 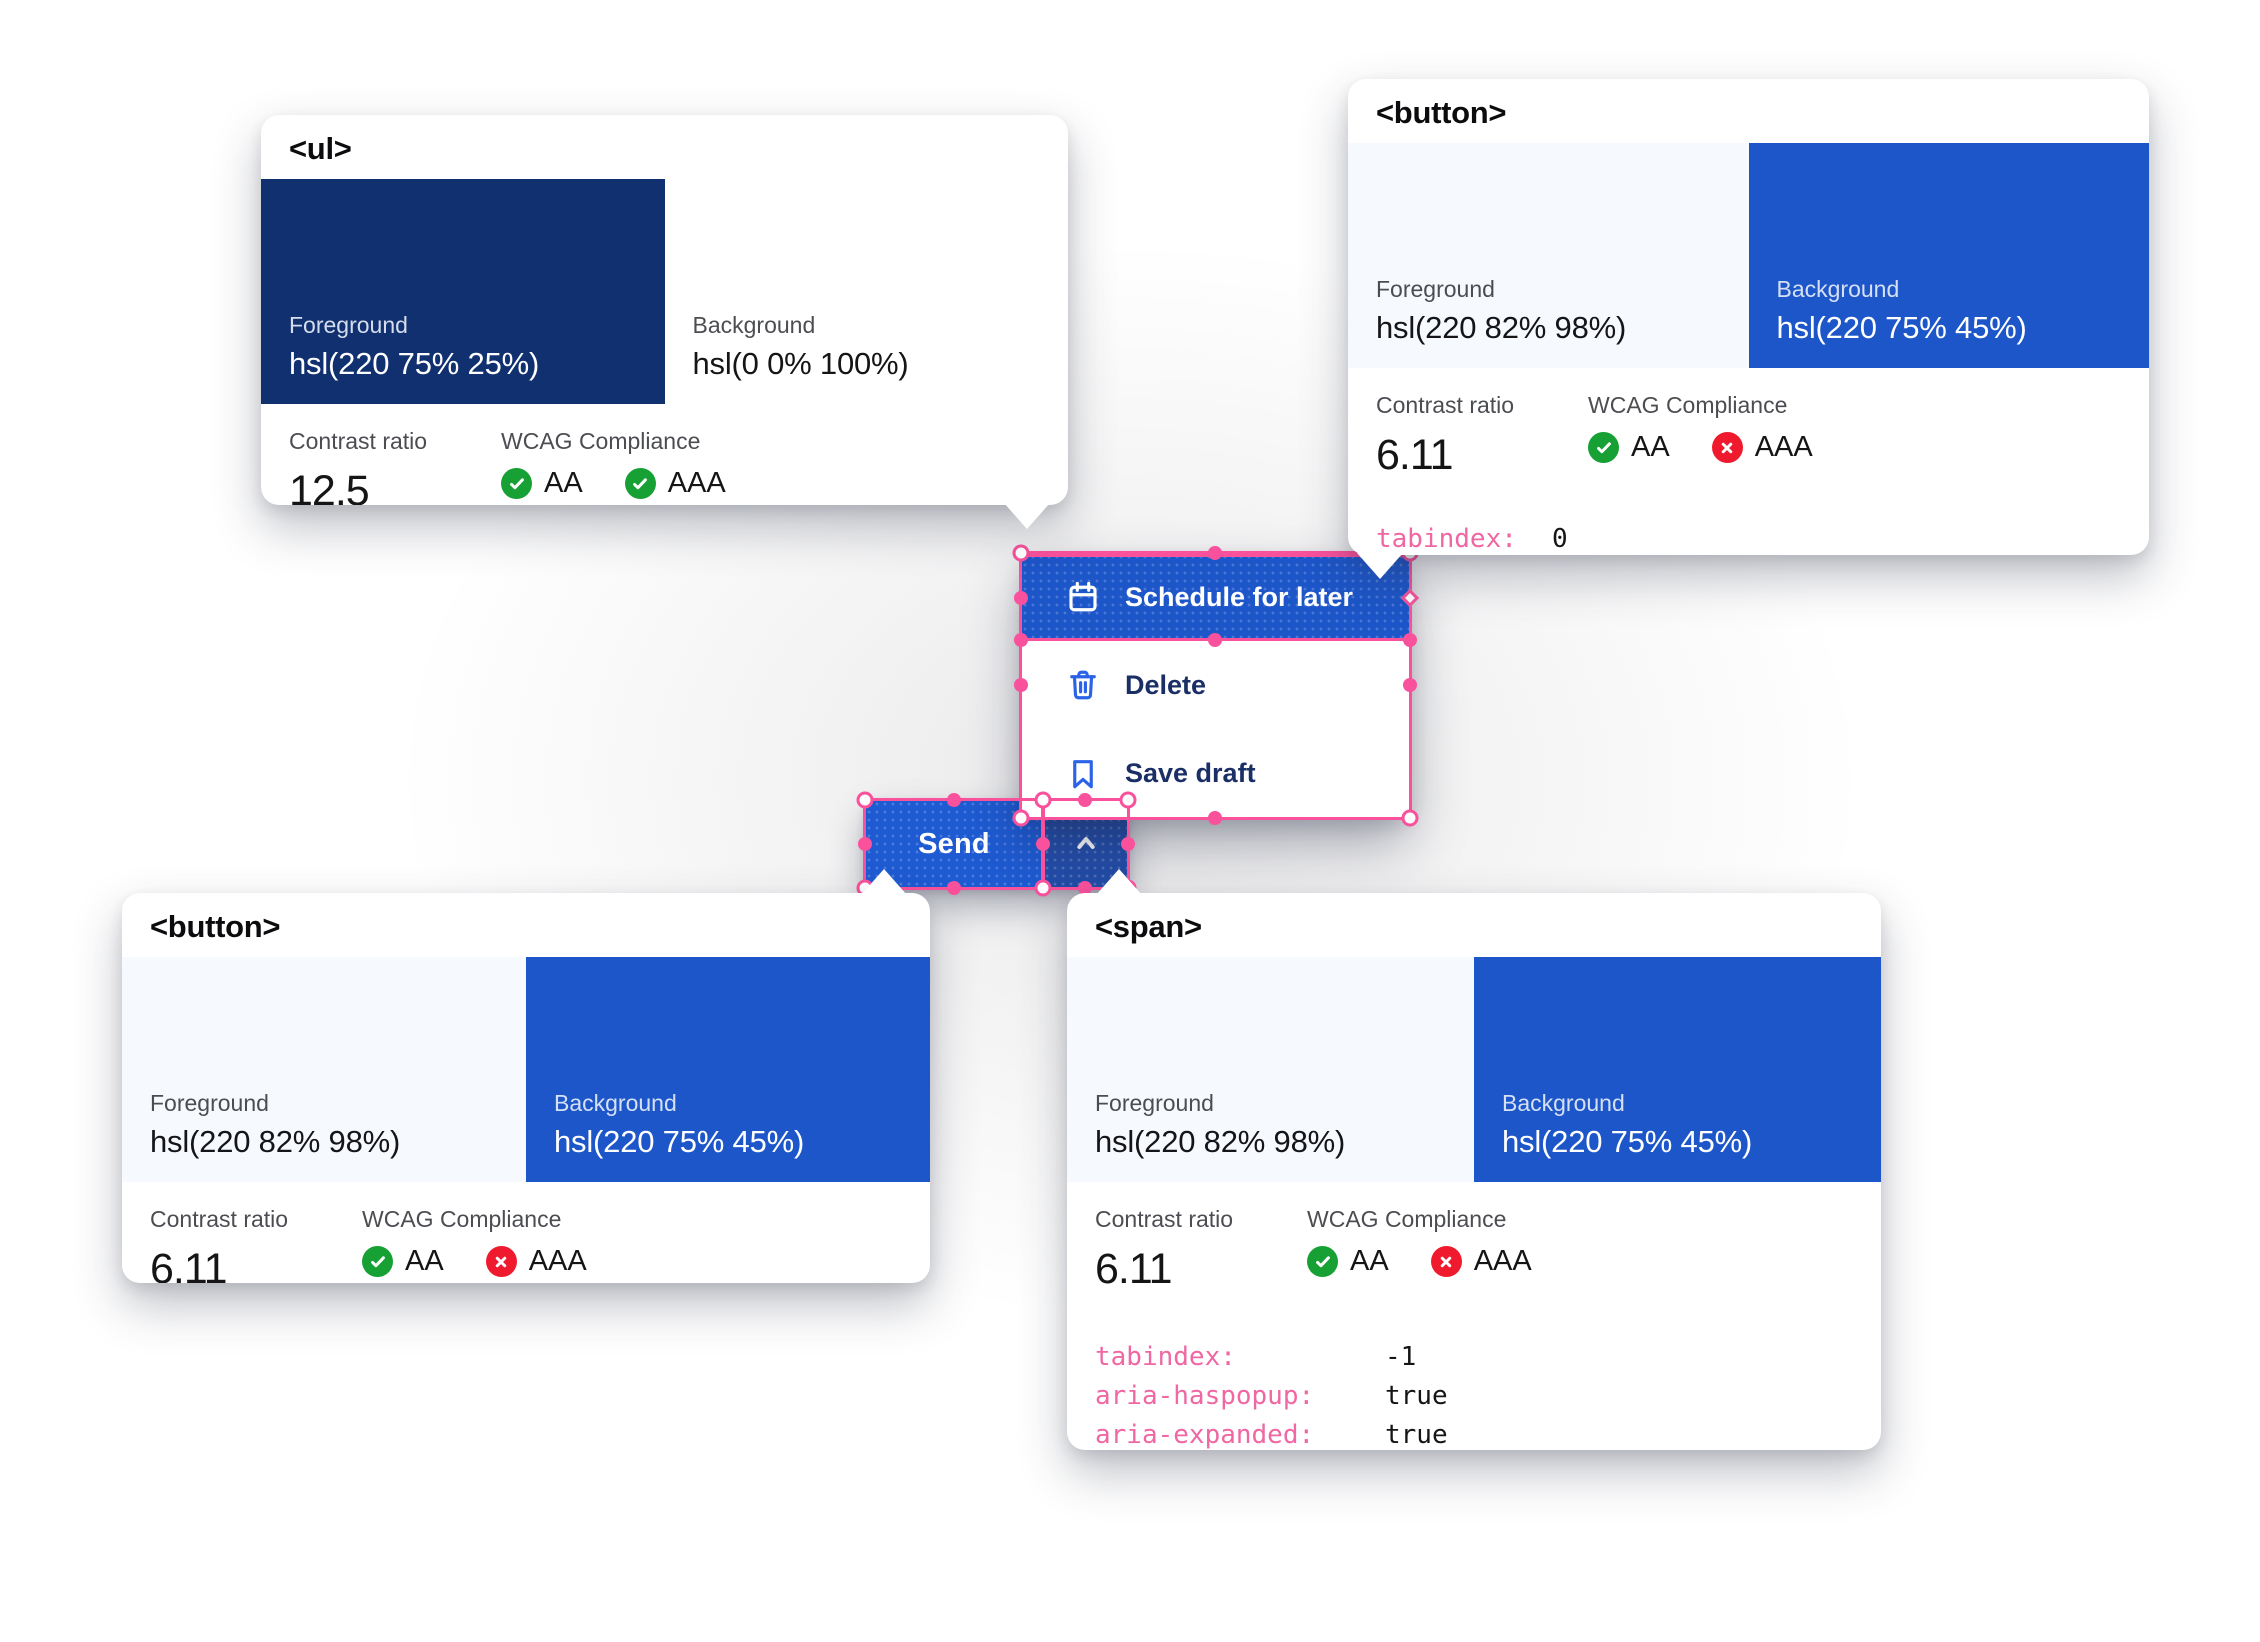 I want to click on bookmark-icon, so click(x=1083, y=774).